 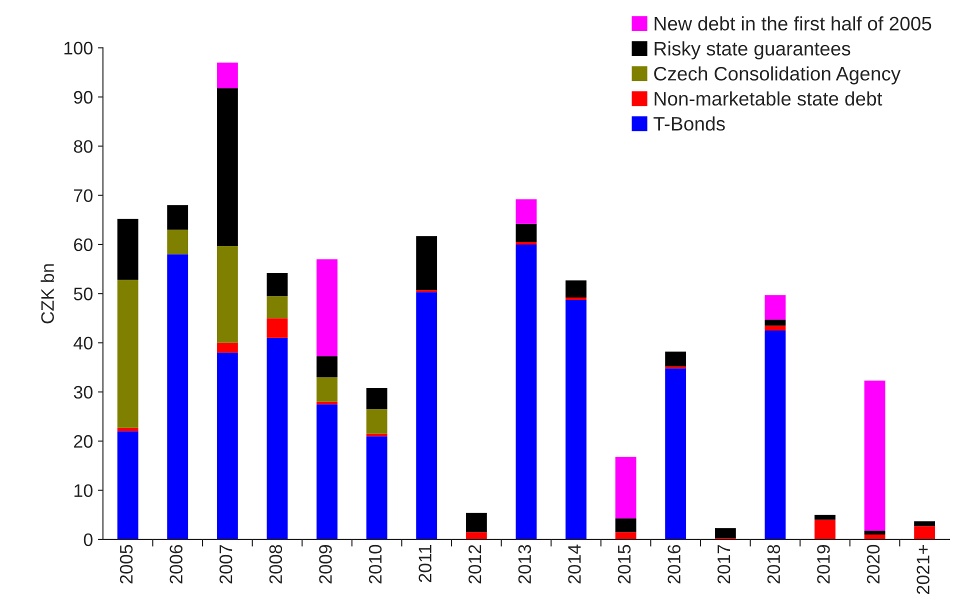 I want to click on y-tick-label: 70, so click(x=83, y=195).